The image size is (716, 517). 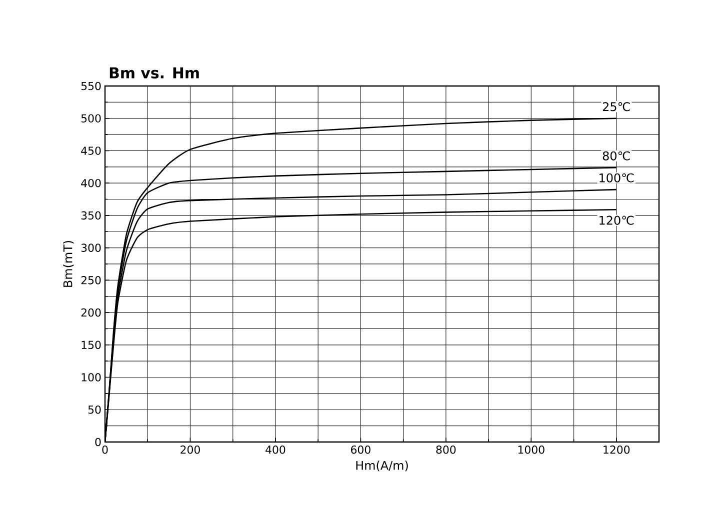 I want to click on y-tick-label: 0, so click(x=98, y=442).